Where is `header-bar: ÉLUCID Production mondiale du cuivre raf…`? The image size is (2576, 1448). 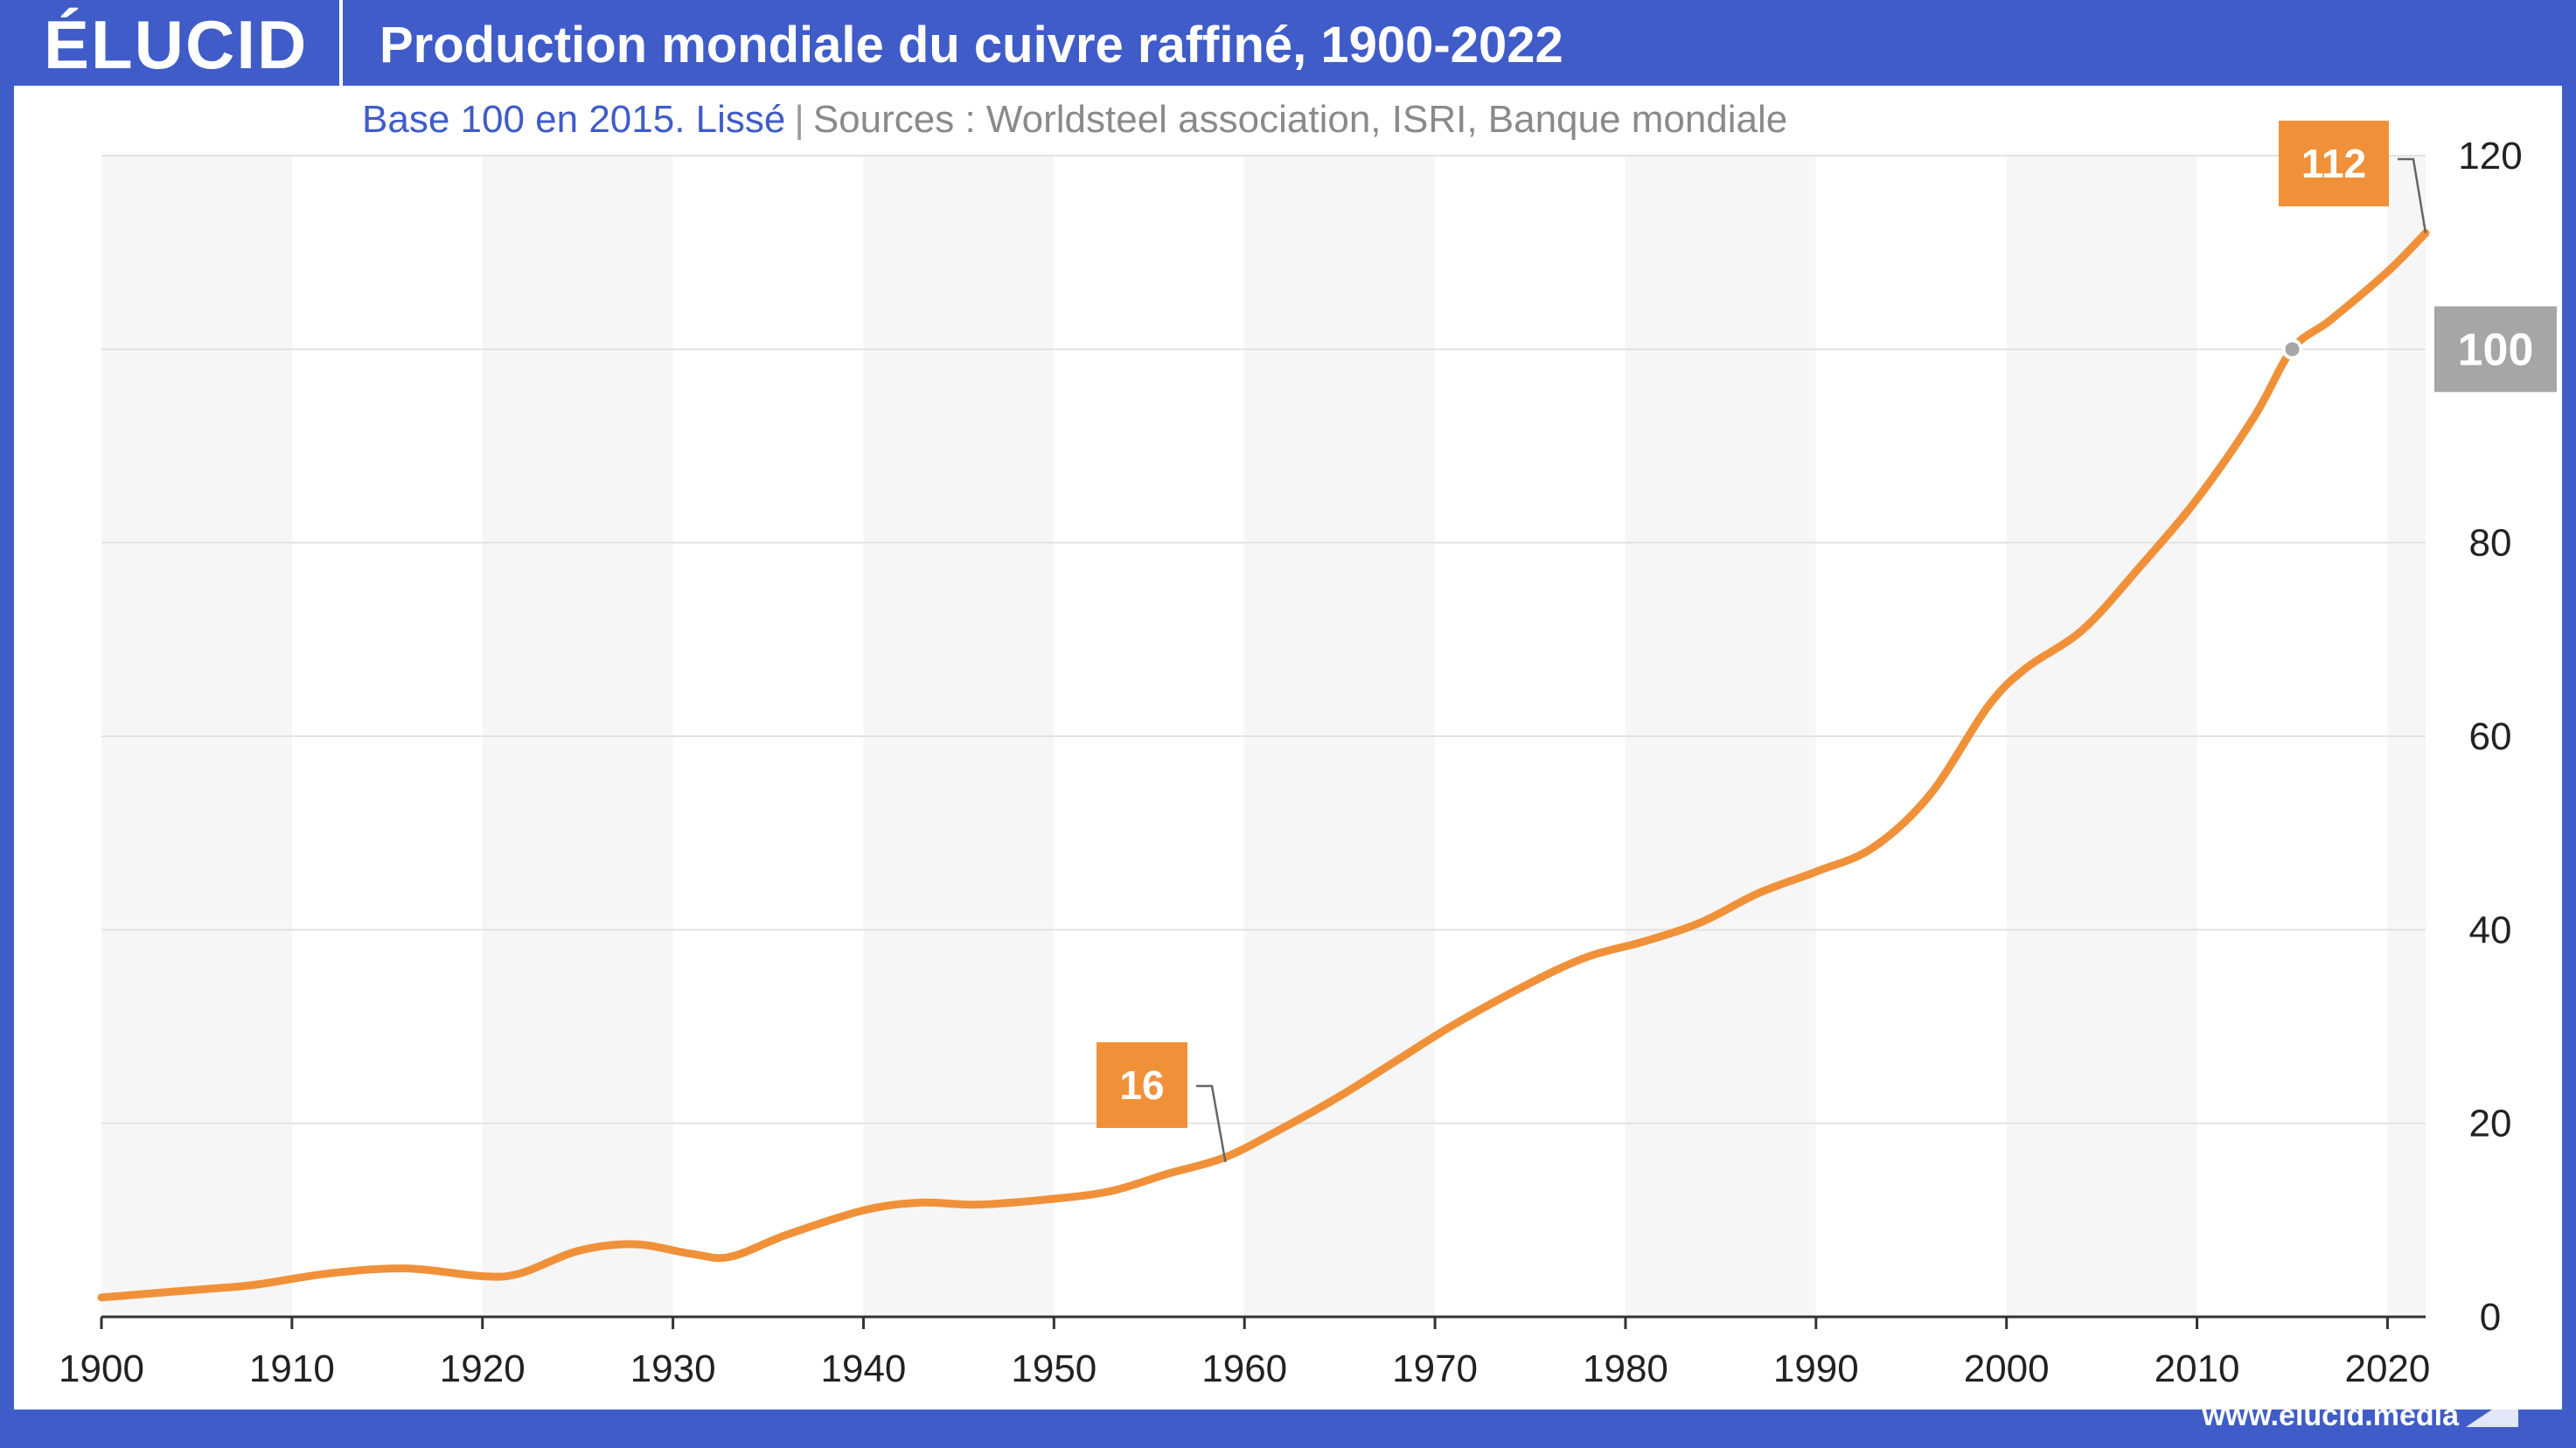
header-bar: ÉLUCID Production mondiale du cuivre raf… is located at coordinates (1288, 43).